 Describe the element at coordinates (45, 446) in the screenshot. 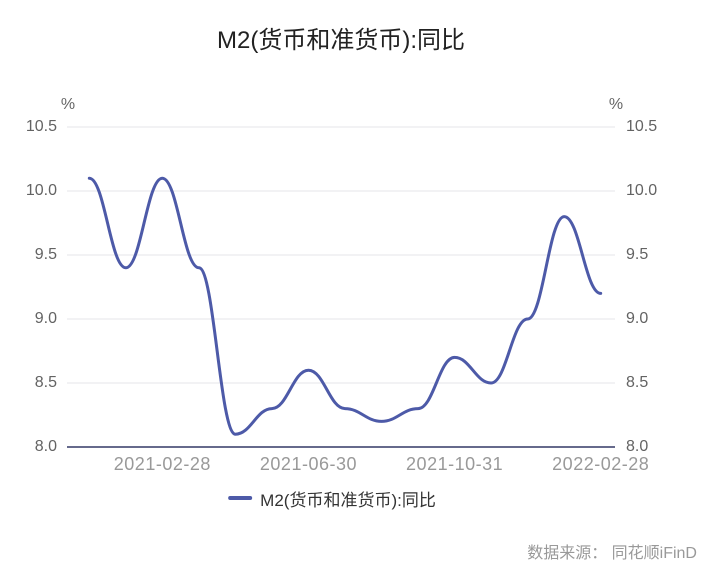

I see `y-axis-label-left: 8.0` at that location.